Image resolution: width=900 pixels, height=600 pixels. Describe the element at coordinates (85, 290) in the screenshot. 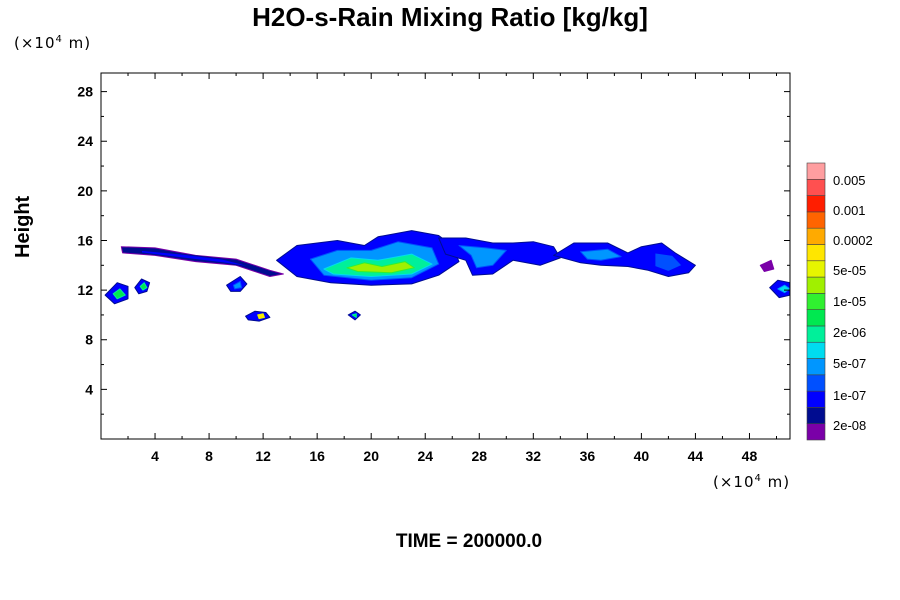

I see `y-tick-label: 12` at that location.